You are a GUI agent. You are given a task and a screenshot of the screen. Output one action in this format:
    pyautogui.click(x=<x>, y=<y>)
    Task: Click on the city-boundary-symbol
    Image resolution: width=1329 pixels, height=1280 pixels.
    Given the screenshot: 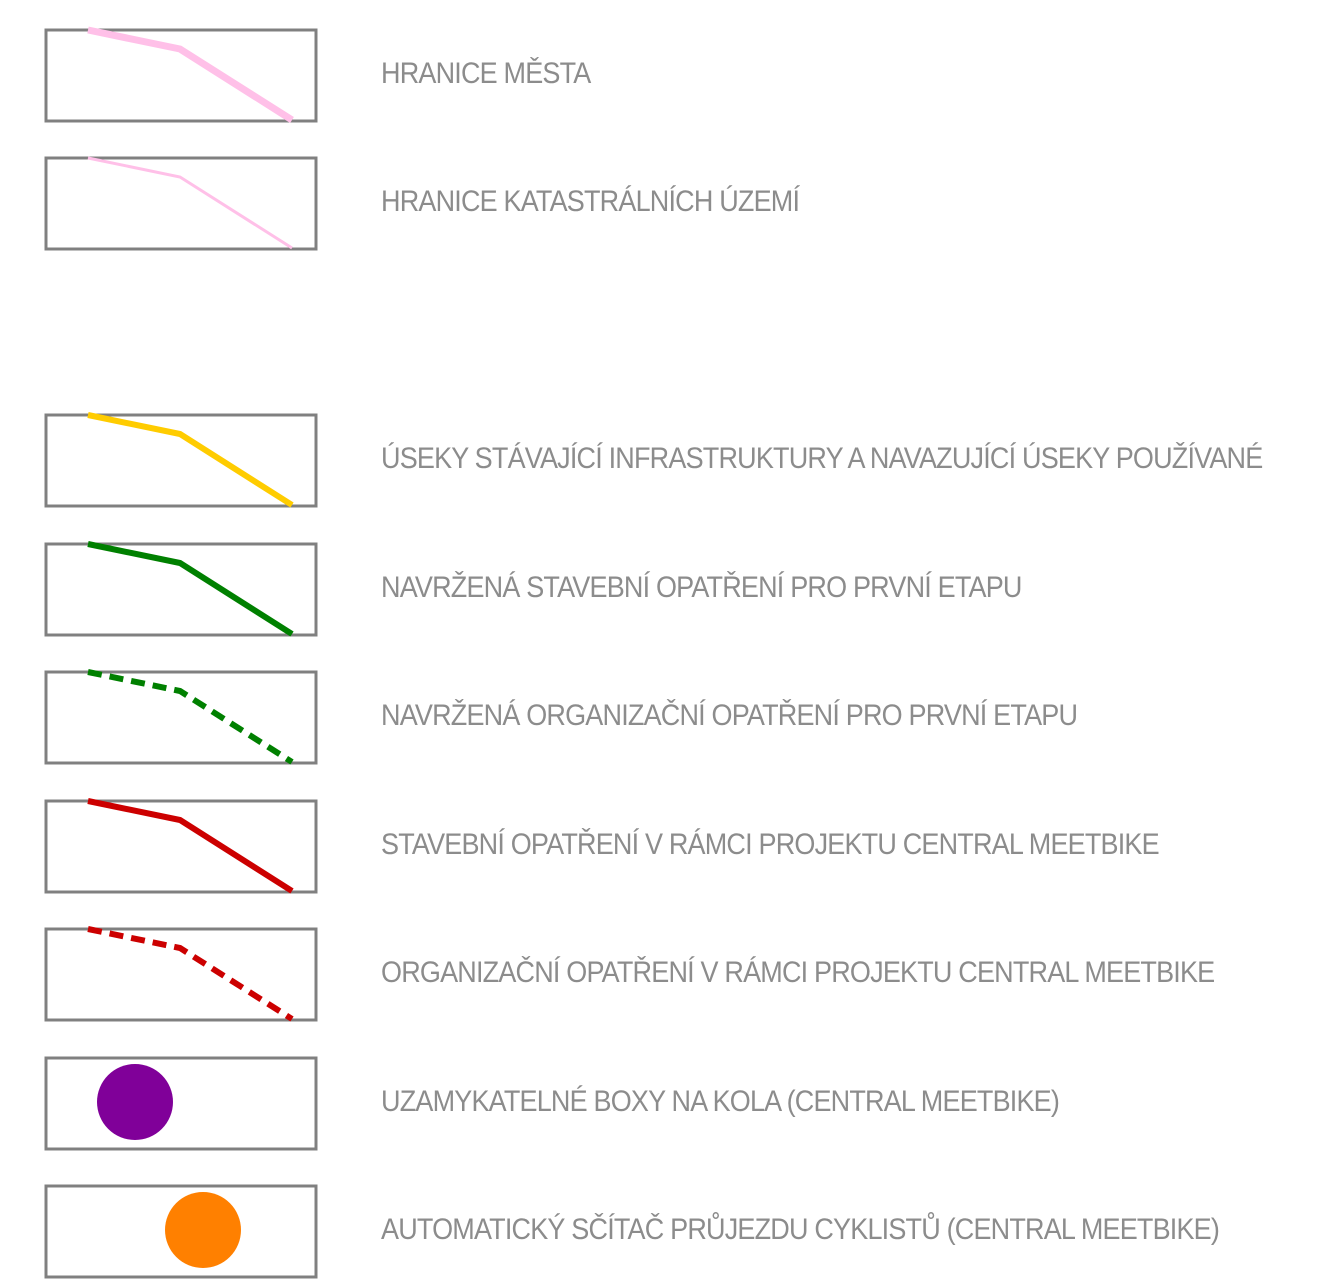 What is the action you would take?
    pyautogui.click(x=181, y=74)
    